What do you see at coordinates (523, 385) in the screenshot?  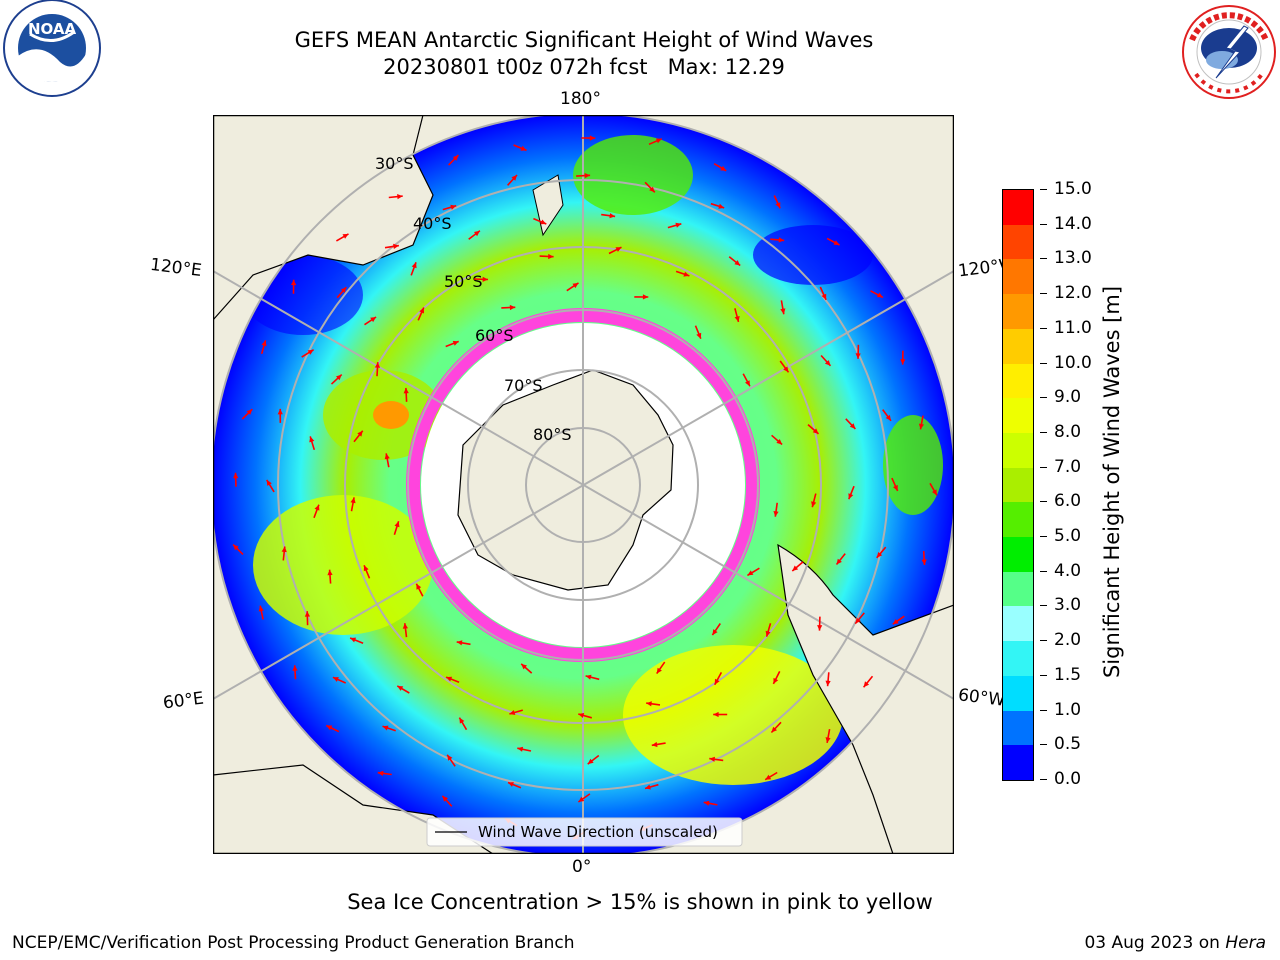 I see `lat-label-70s: 70°S` at bounding box center [523, 385].